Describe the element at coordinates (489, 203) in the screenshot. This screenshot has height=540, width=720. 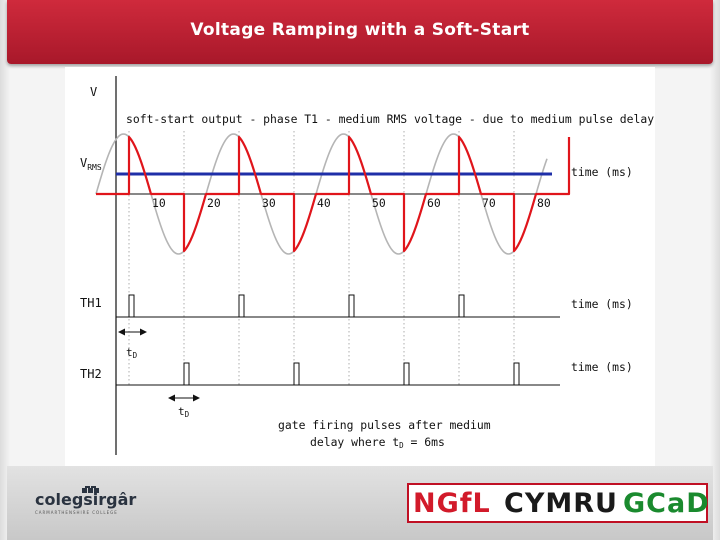
I see `time-tick-label: 70` at that location.